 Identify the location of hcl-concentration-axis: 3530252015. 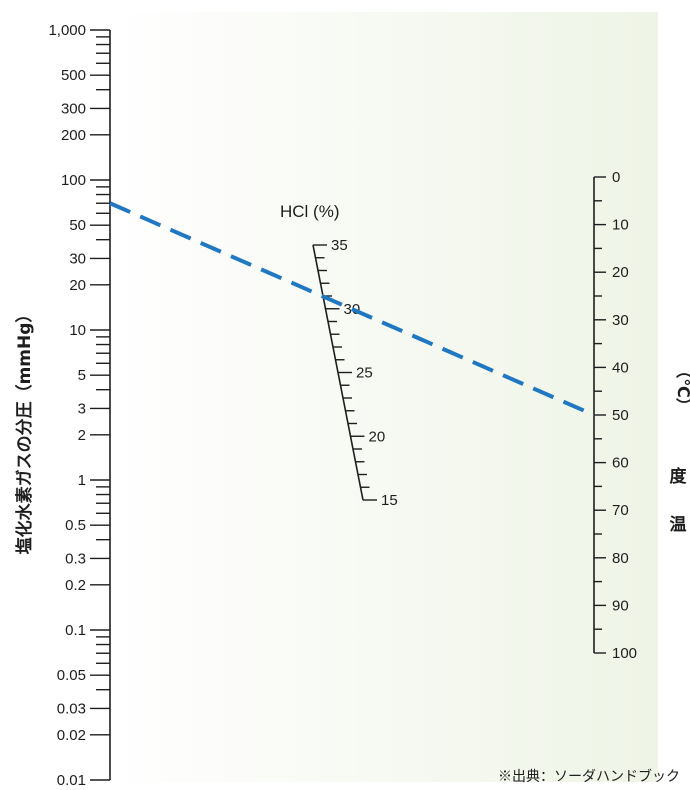
(355, 373).